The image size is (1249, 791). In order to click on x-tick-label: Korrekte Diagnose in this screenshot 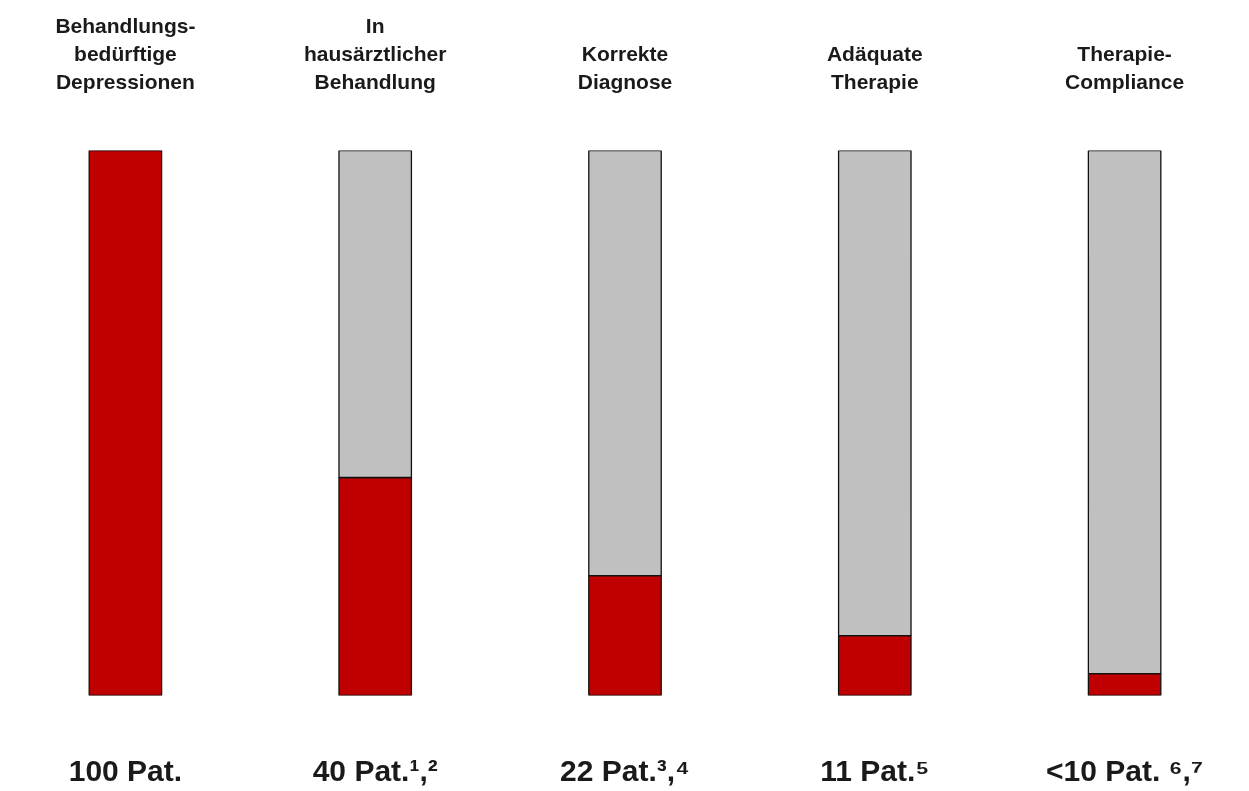, I will do `click(625, 67)`.